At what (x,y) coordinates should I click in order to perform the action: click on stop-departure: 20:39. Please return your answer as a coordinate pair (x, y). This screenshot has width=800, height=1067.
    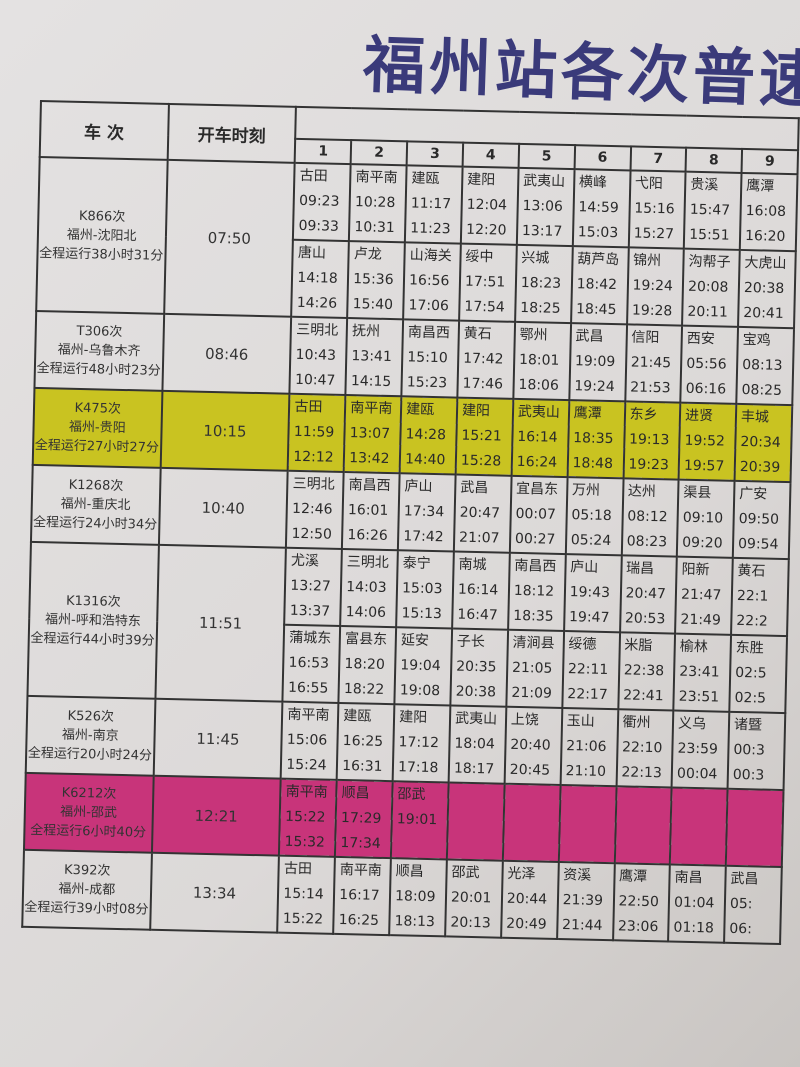
    Looking at the image, I should click on (760, 467).